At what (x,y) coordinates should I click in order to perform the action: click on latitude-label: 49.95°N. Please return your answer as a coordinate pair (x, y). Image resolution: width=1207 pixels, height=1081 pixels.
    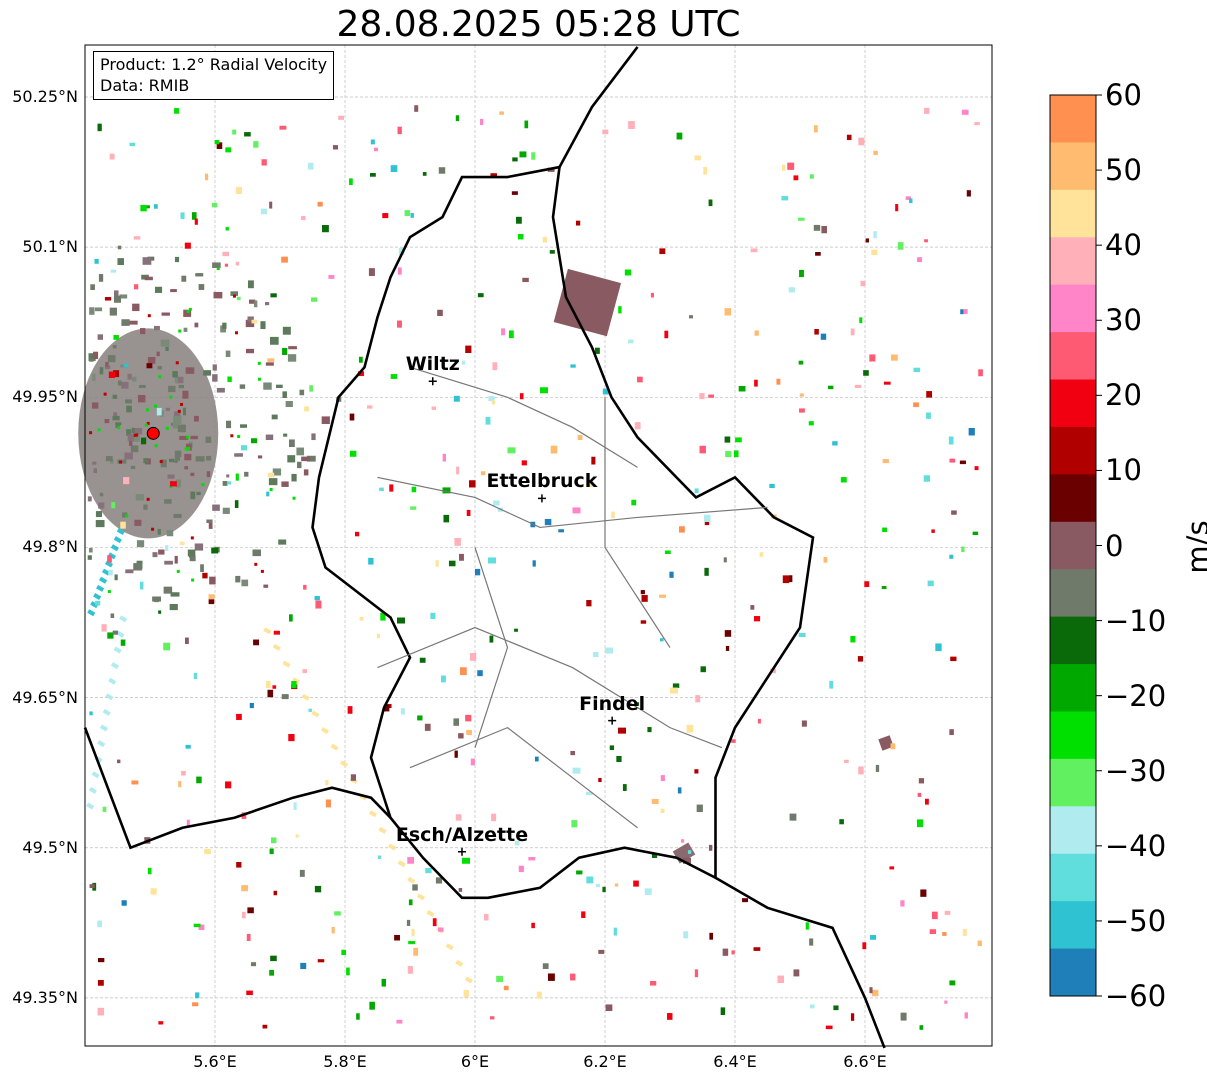
    Looking at the image, I should click on (45, 397).